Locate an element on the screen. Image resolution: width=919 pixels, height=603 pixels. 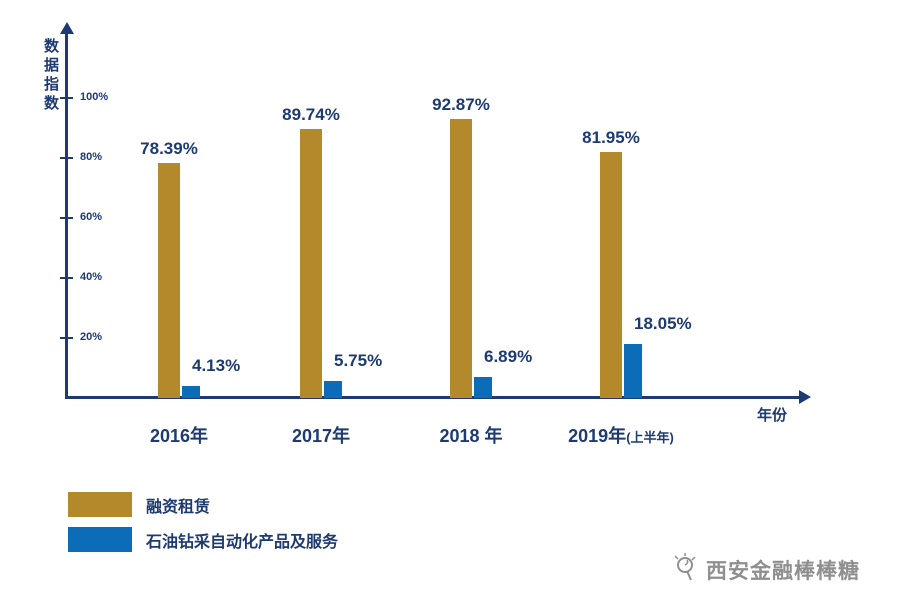
legend-label: 融资租赁 is located at coordinates (178, 507).